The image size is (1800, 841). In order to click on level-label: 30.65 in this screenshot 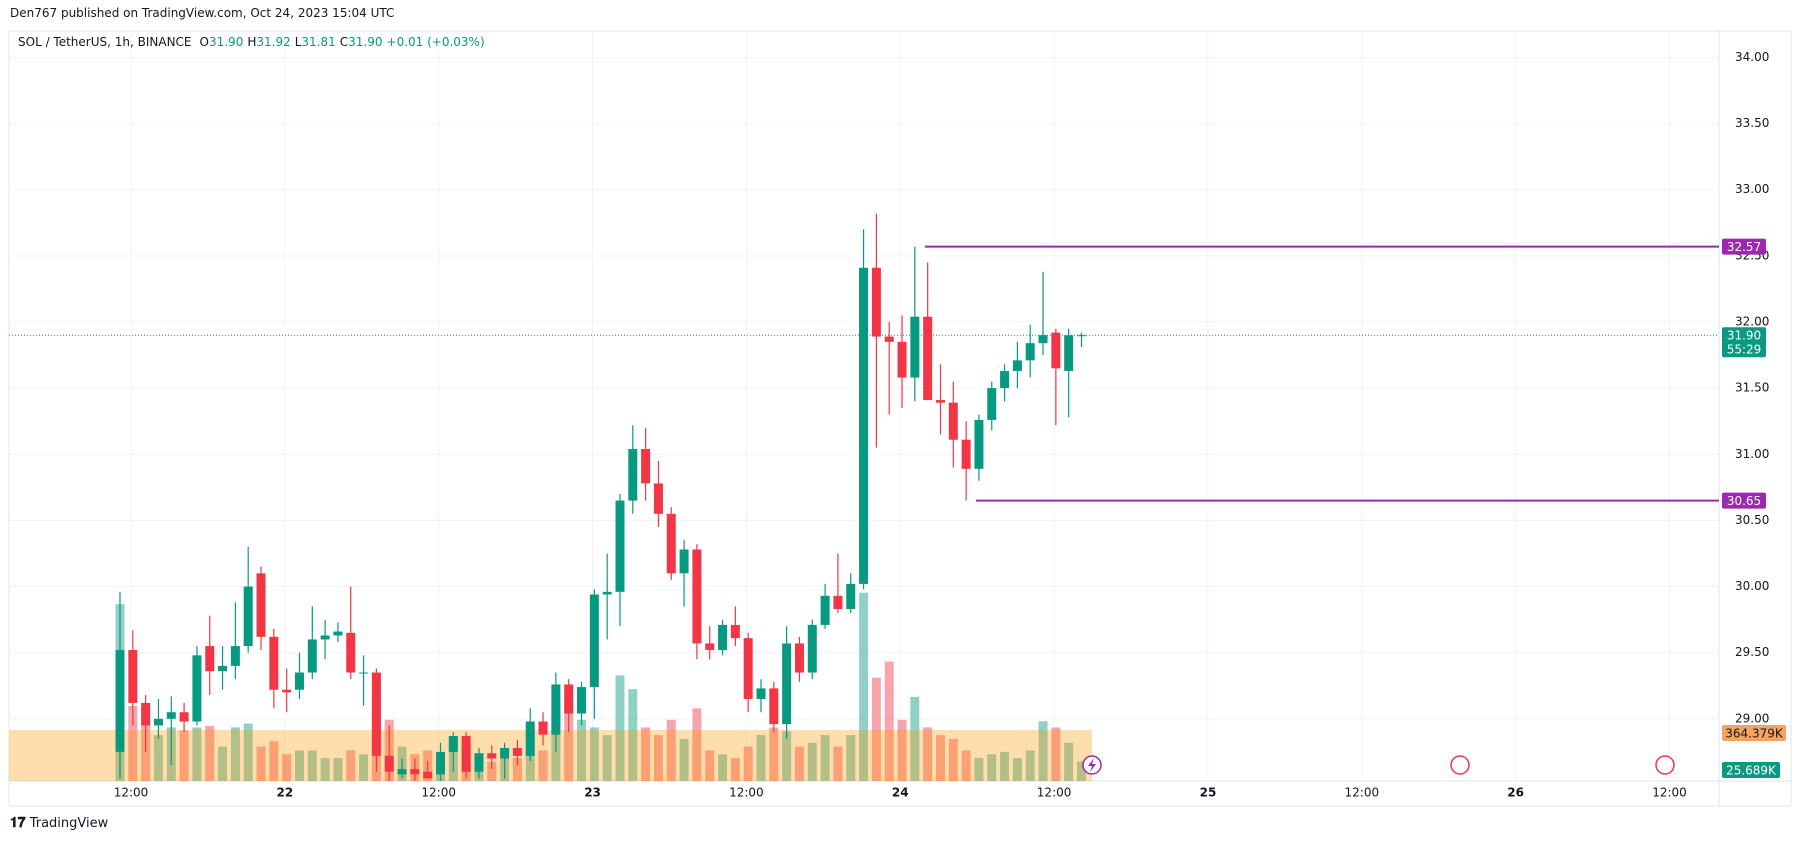, I will do `click(1744, 501)`.